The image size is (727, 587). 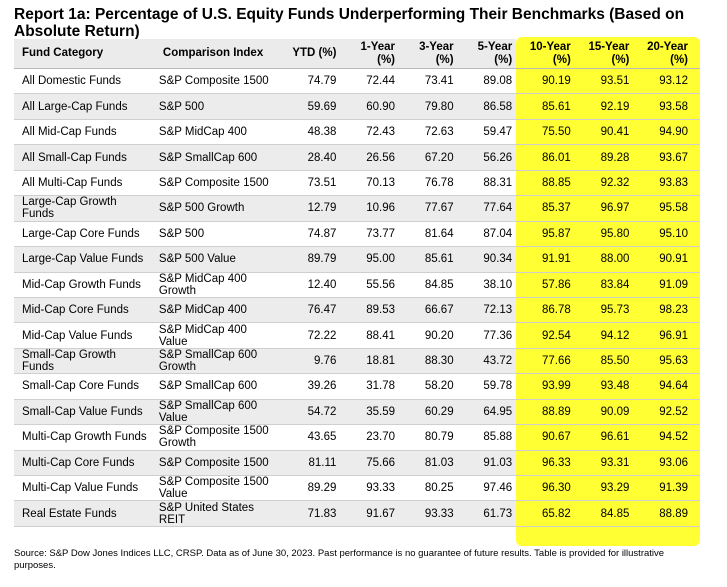 I want to click on 15-year-cell: 95.73, so click(x=615, y=310).